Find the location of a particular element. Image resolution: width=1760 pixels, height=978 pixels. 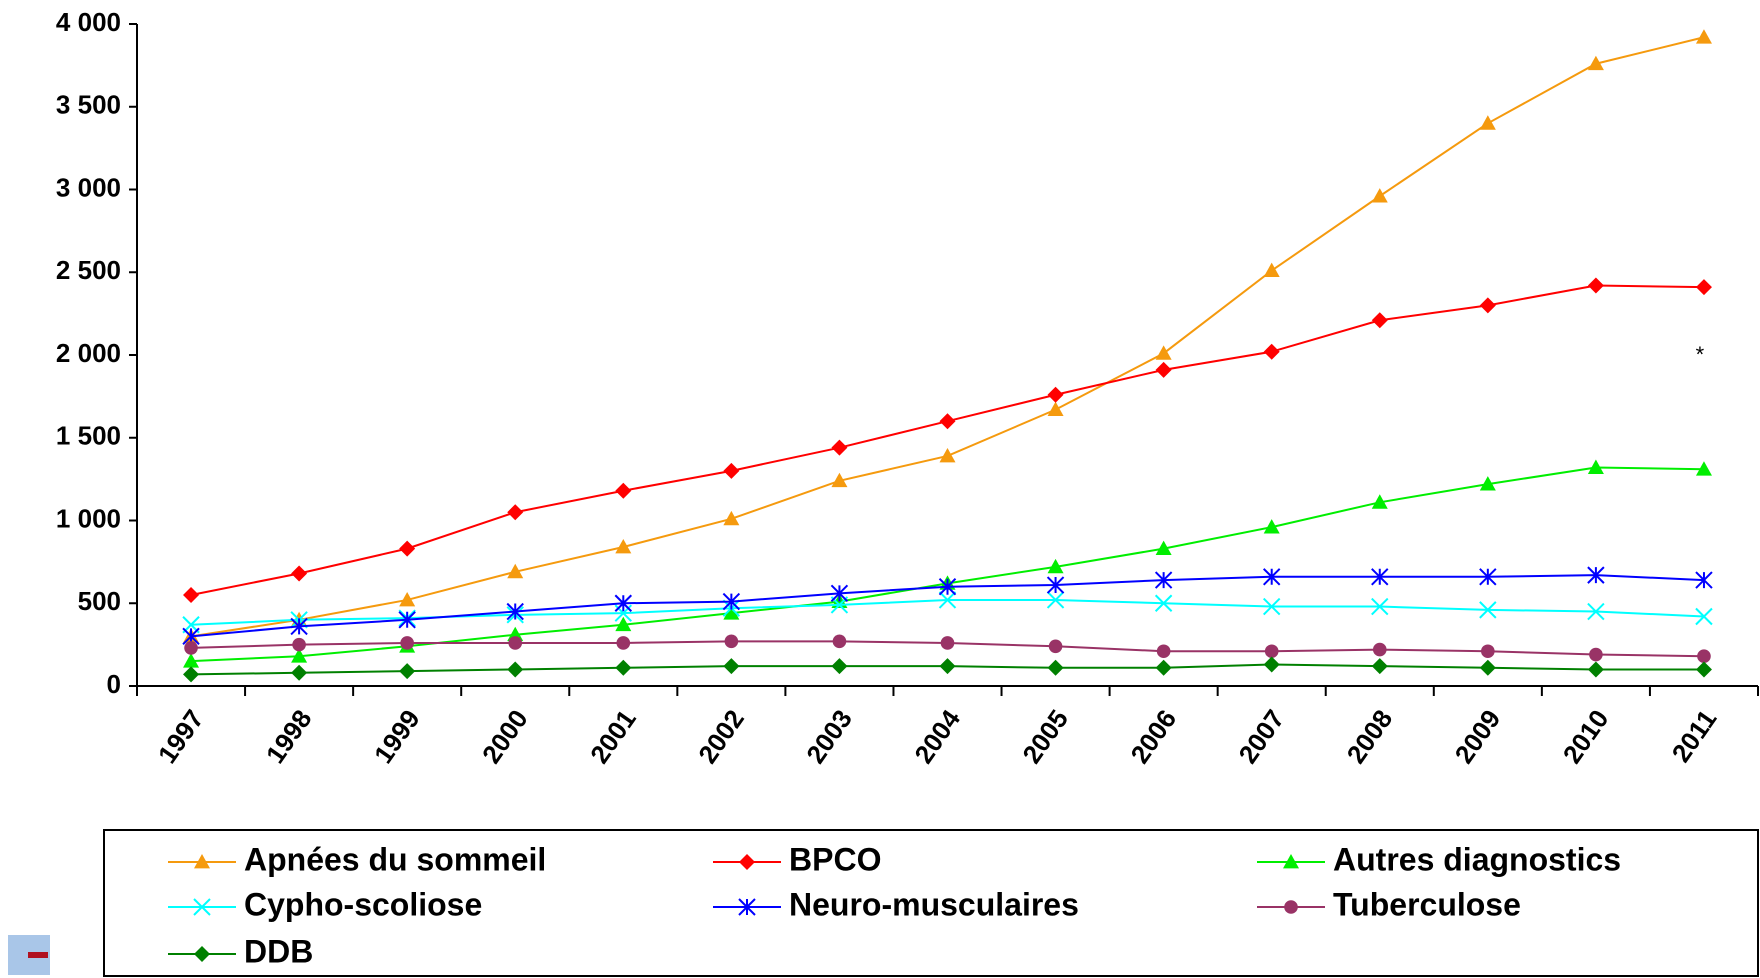

legend-label: Cypho-scoliose is located at coordinates (363, 904).